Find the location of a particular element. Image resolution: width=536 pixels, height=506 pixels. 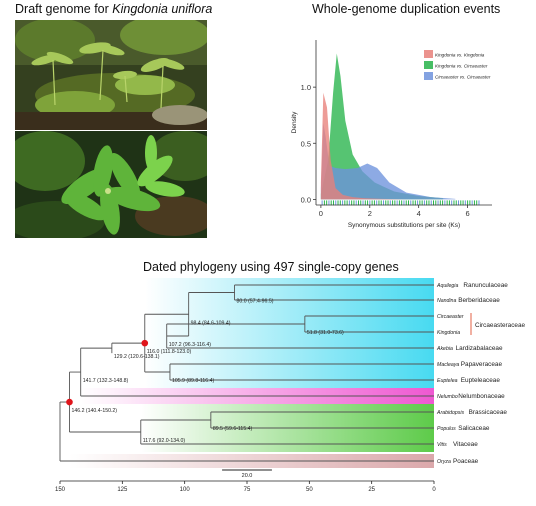

time-axis-tick-label: 50 is located at coordinates (309, 490).